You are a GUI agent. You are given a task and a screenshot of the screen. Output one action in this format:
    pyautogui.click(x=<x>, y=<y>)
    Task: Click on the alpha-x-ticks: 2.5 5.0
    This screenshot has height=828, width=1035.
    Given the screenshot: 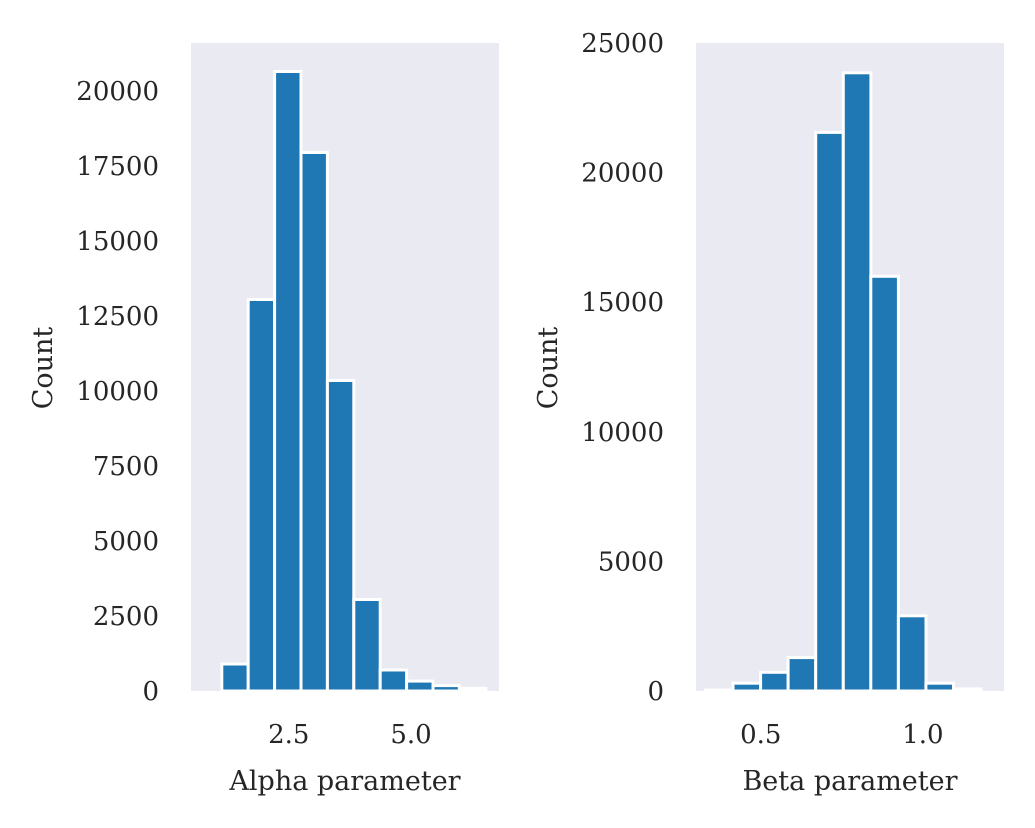 What is the action you would take?
    pyautogui.click(x=350, y=735)
    